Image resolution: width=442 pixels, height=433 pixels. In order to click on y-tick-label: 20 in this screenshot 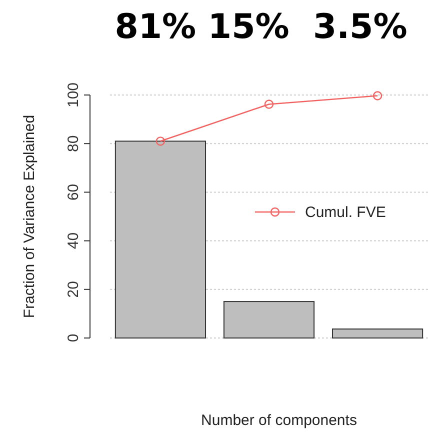, I will do `click(73, 289)`.